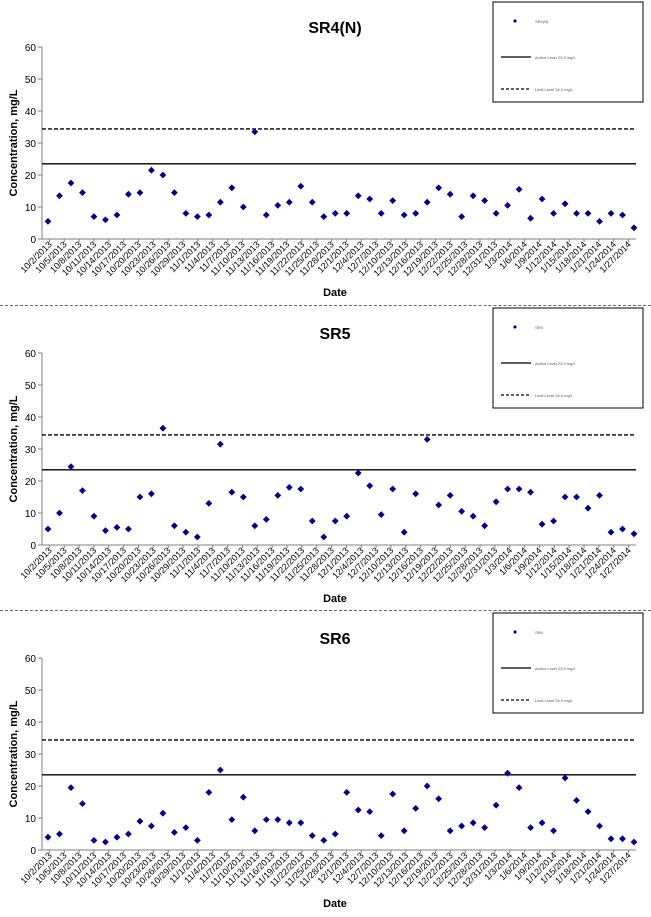 This screenshot has width=651, height=917. I want to click on legend-label: SR6, so click(539, 632).